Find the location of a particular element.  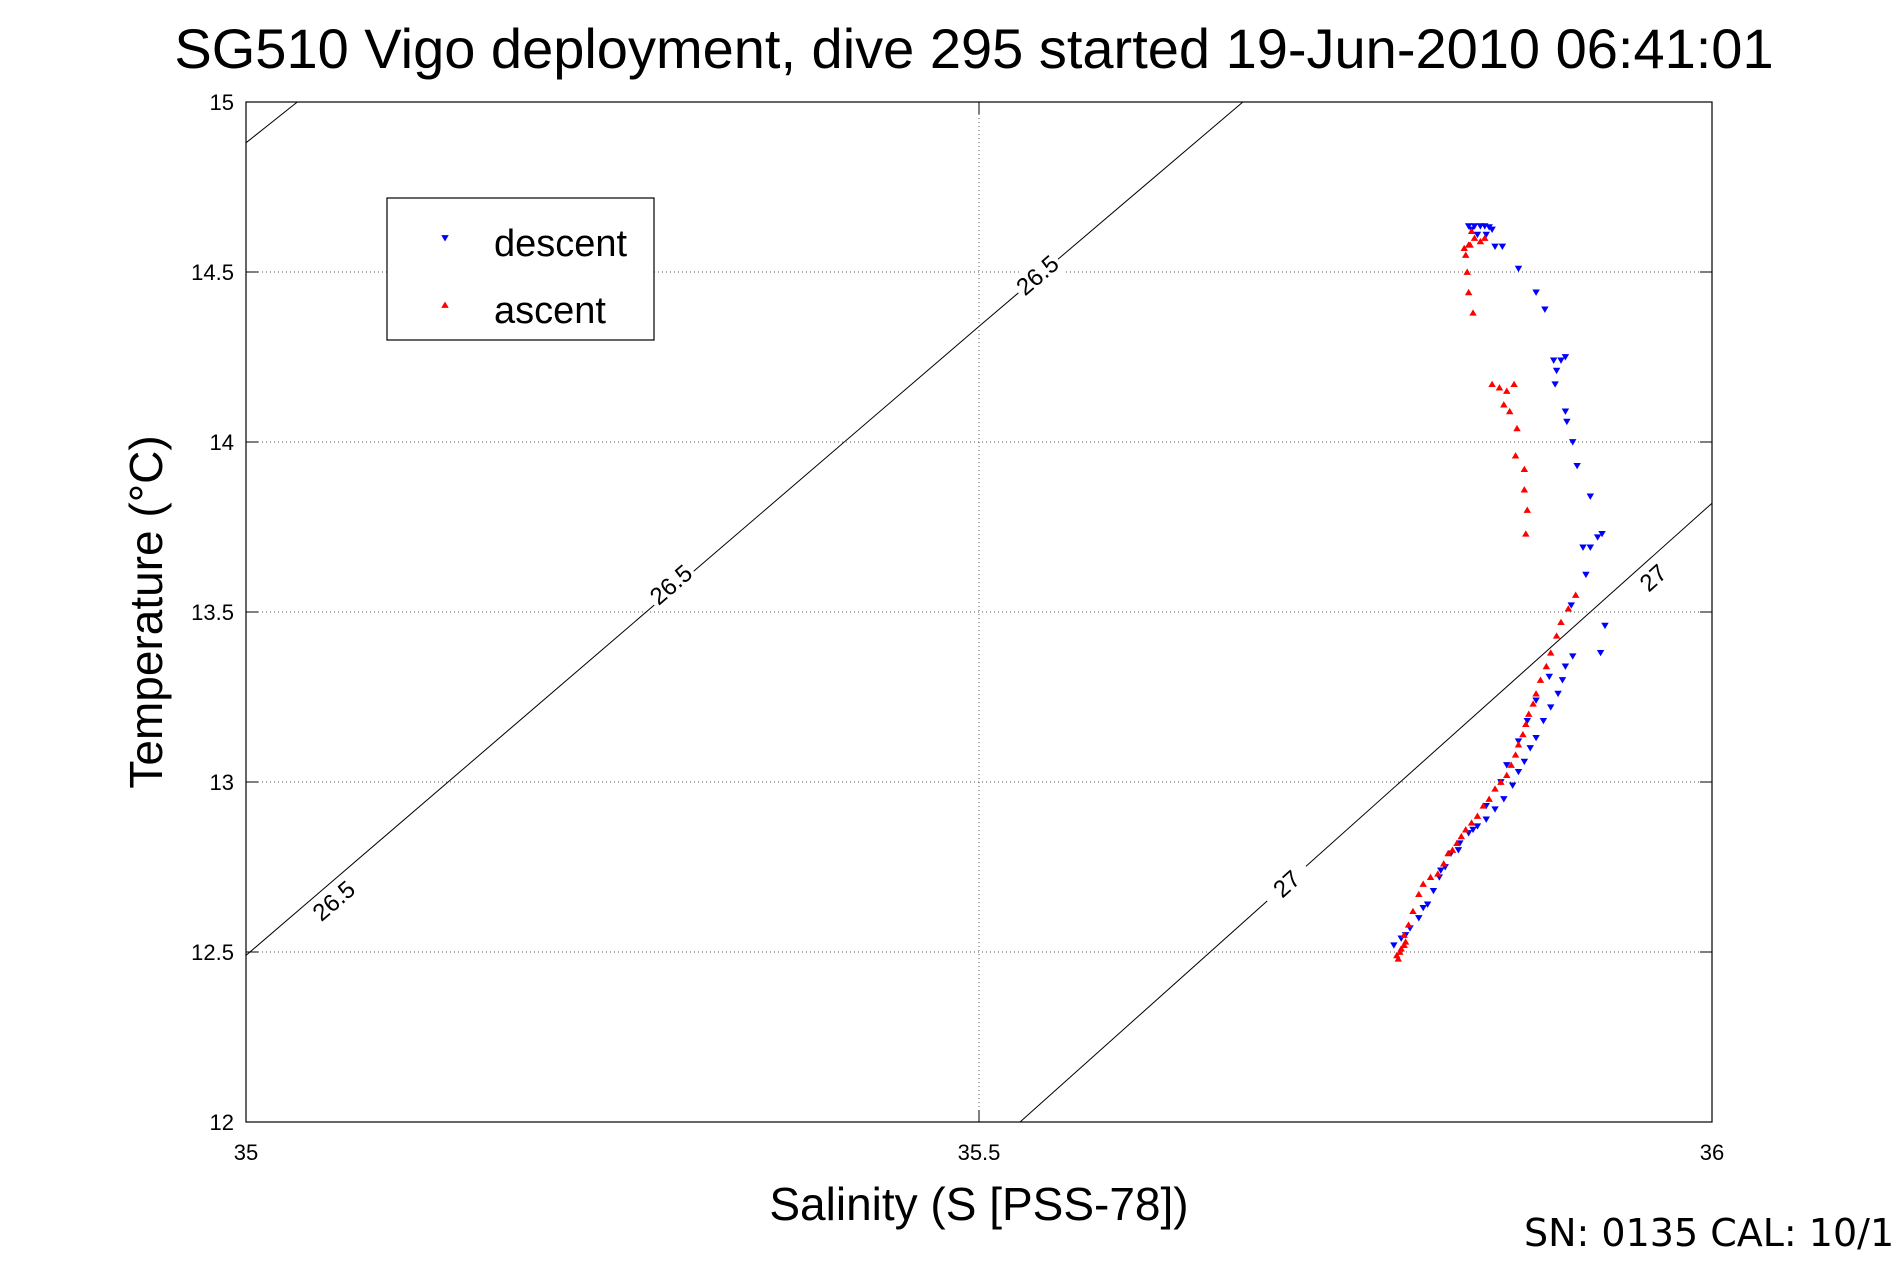

y-tick-label: 13.5 is located at coordinates (212, 612).